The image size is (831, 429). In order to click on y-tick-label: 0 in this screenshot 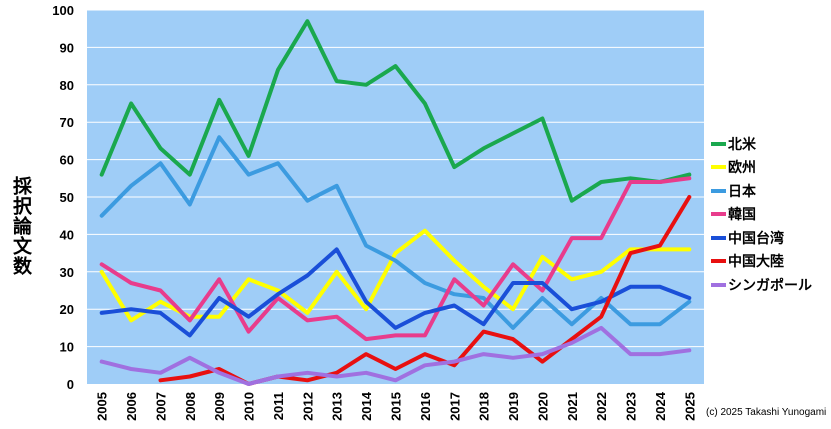, I will do `click(70, 384)`.